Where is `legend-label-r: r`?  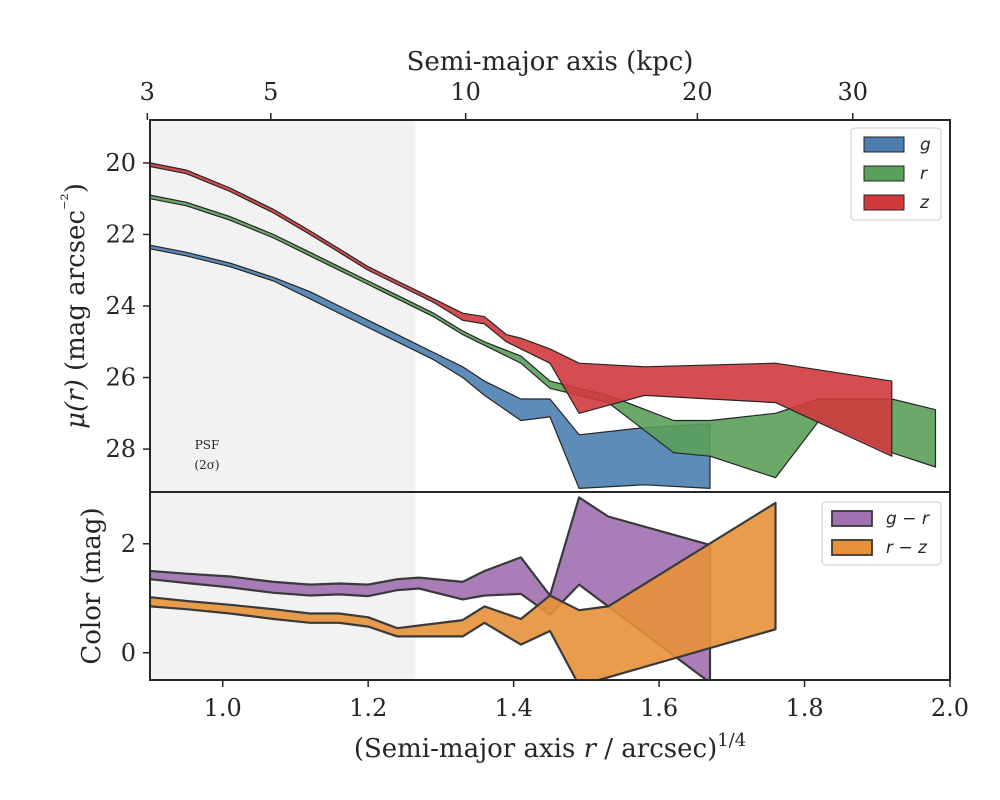 legend-label-r: r is located at coordinates (924, 174).